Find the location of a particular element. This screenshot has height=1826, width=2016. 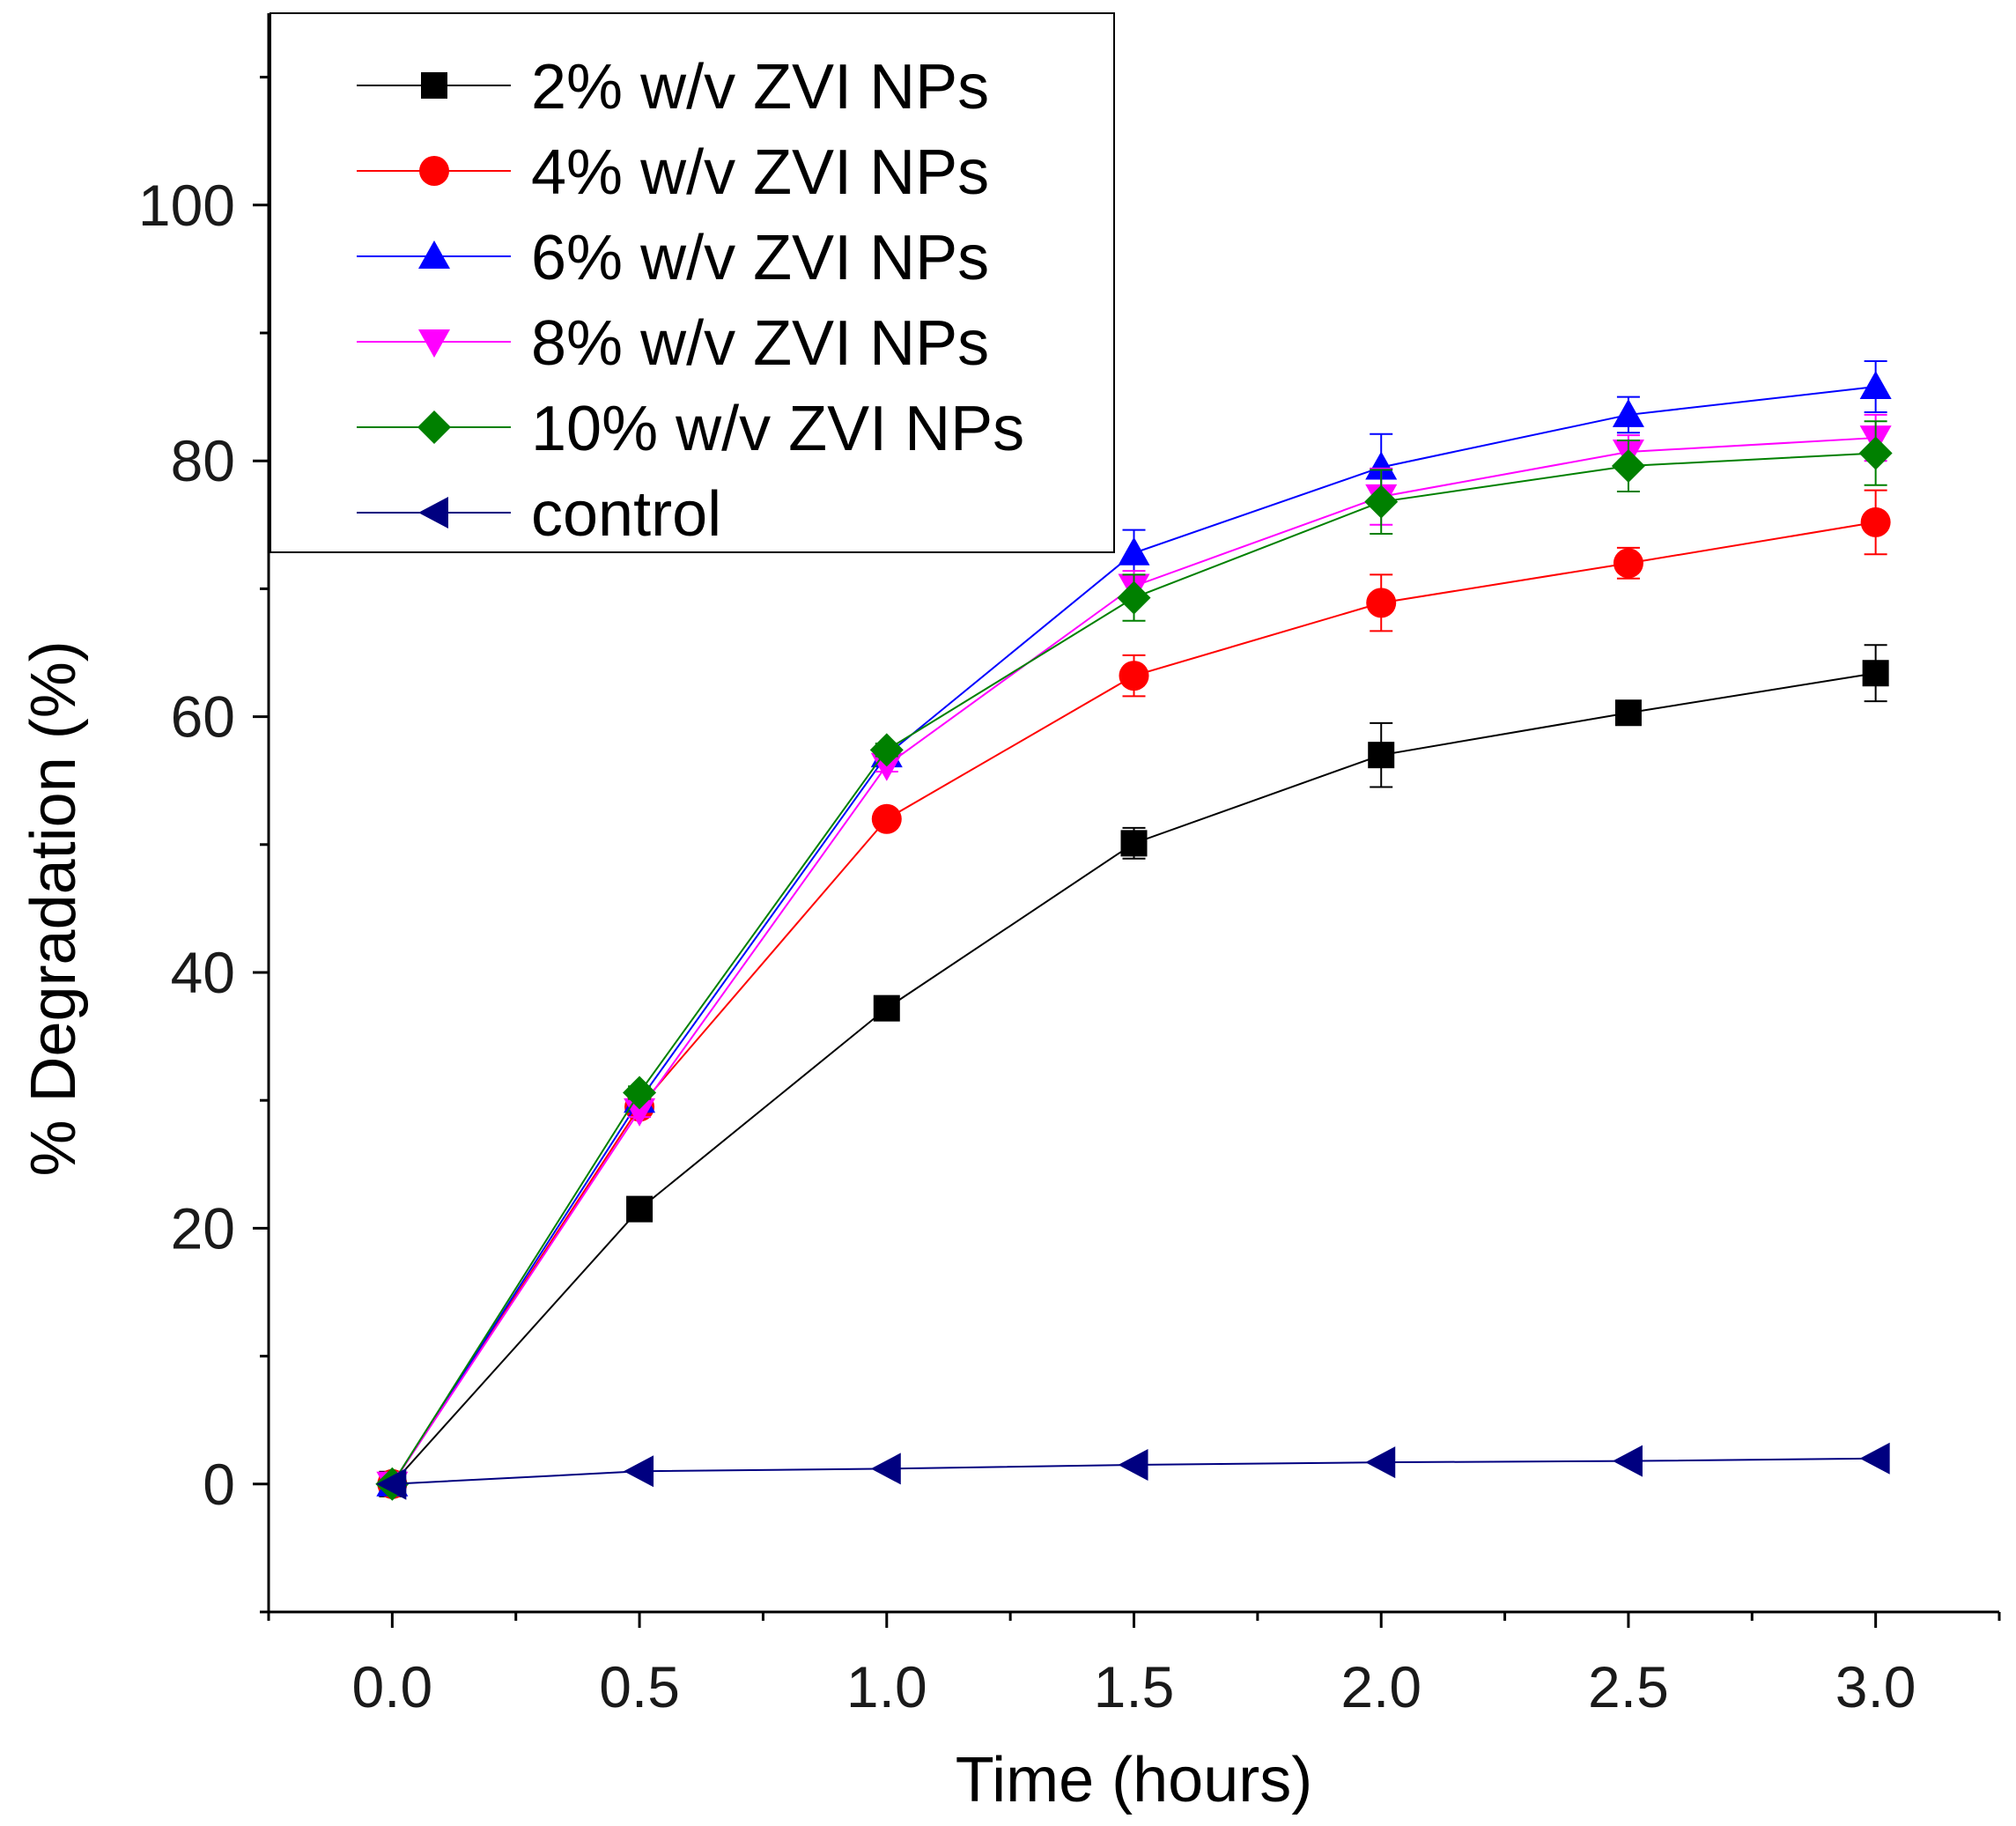

legend-entry: control is located at coordinates (539, 514).